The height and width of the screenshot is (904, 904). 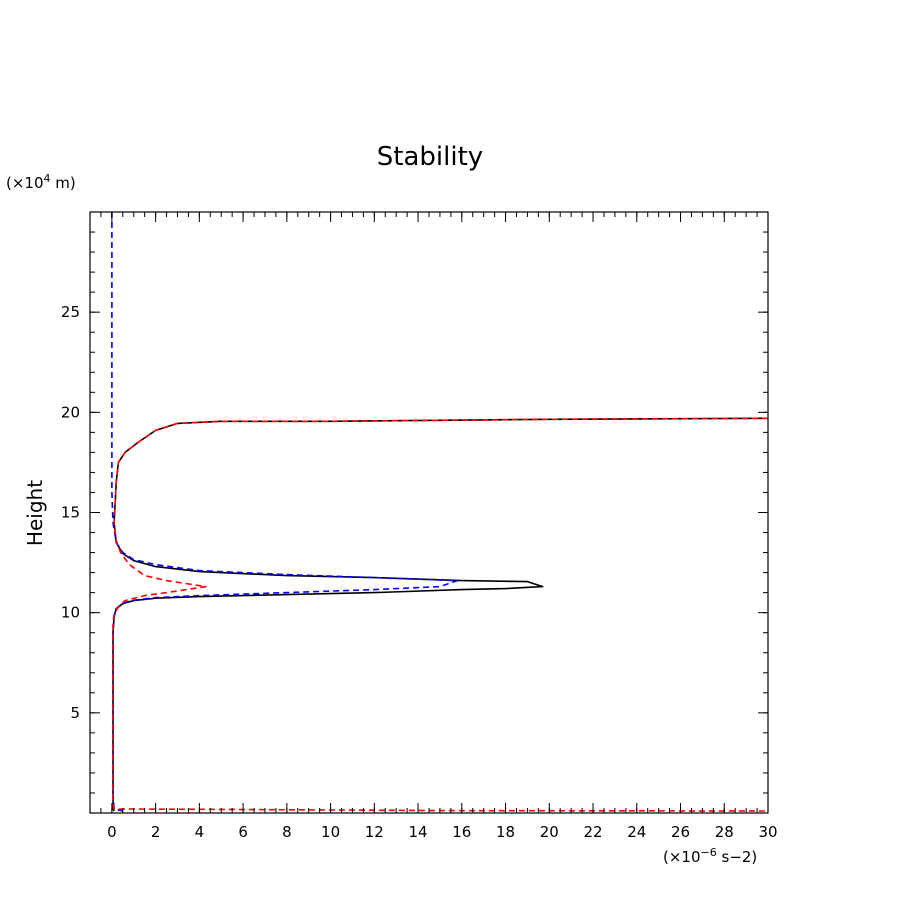 I want to click on x-tick-label: 14, so click(x=418, y=832).